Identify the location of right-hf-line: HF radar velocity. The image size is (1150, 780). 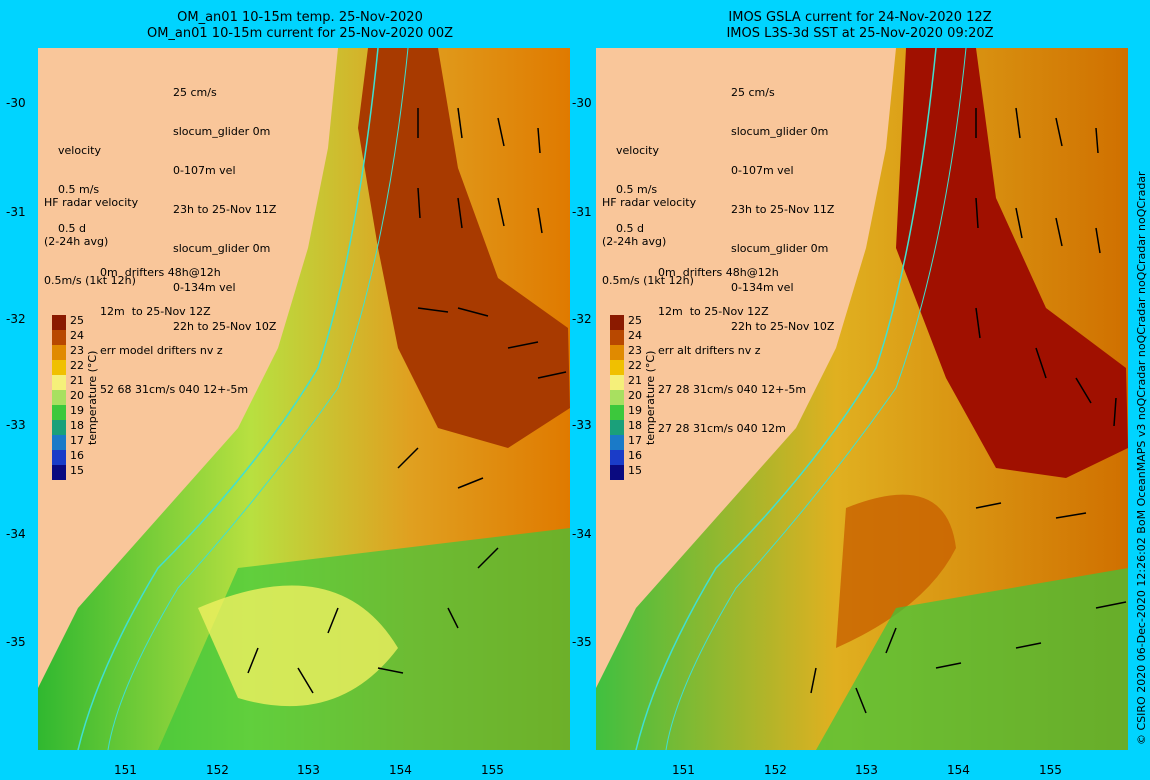
(649, 202).